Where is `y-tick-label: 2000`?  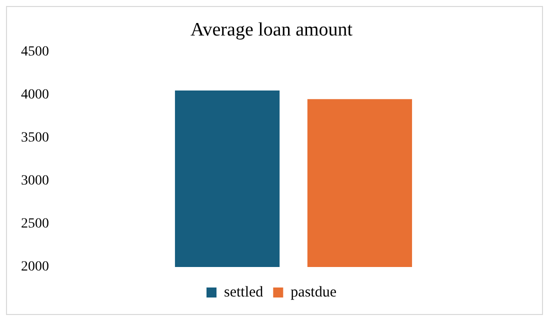 y-tick-label: 2000 is located at coordinates (35, 267).